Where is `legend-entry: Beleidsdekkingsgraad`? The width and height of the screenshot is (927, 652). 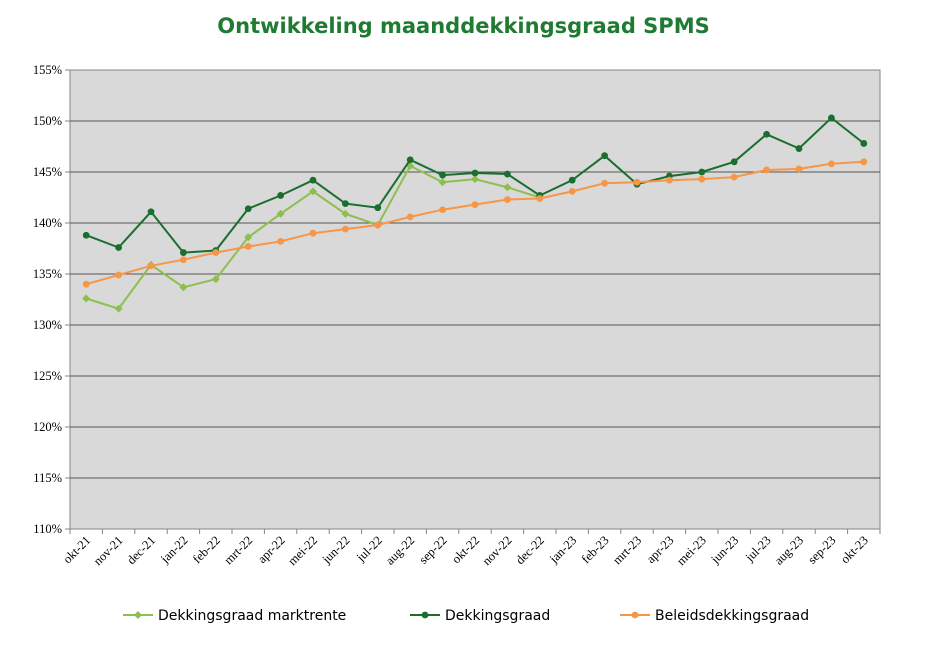
legend-entry: Beleidsdekkingsgraad is located at coordinates (714, 616).